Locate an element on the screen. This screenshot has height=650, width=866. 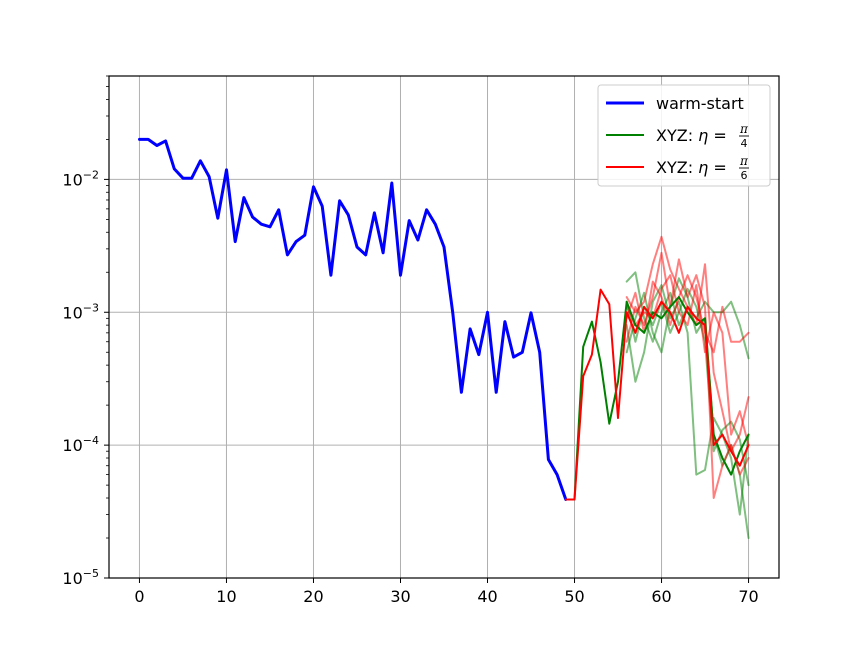
x-tick-label: 10 is located at coordinates (226, 596).